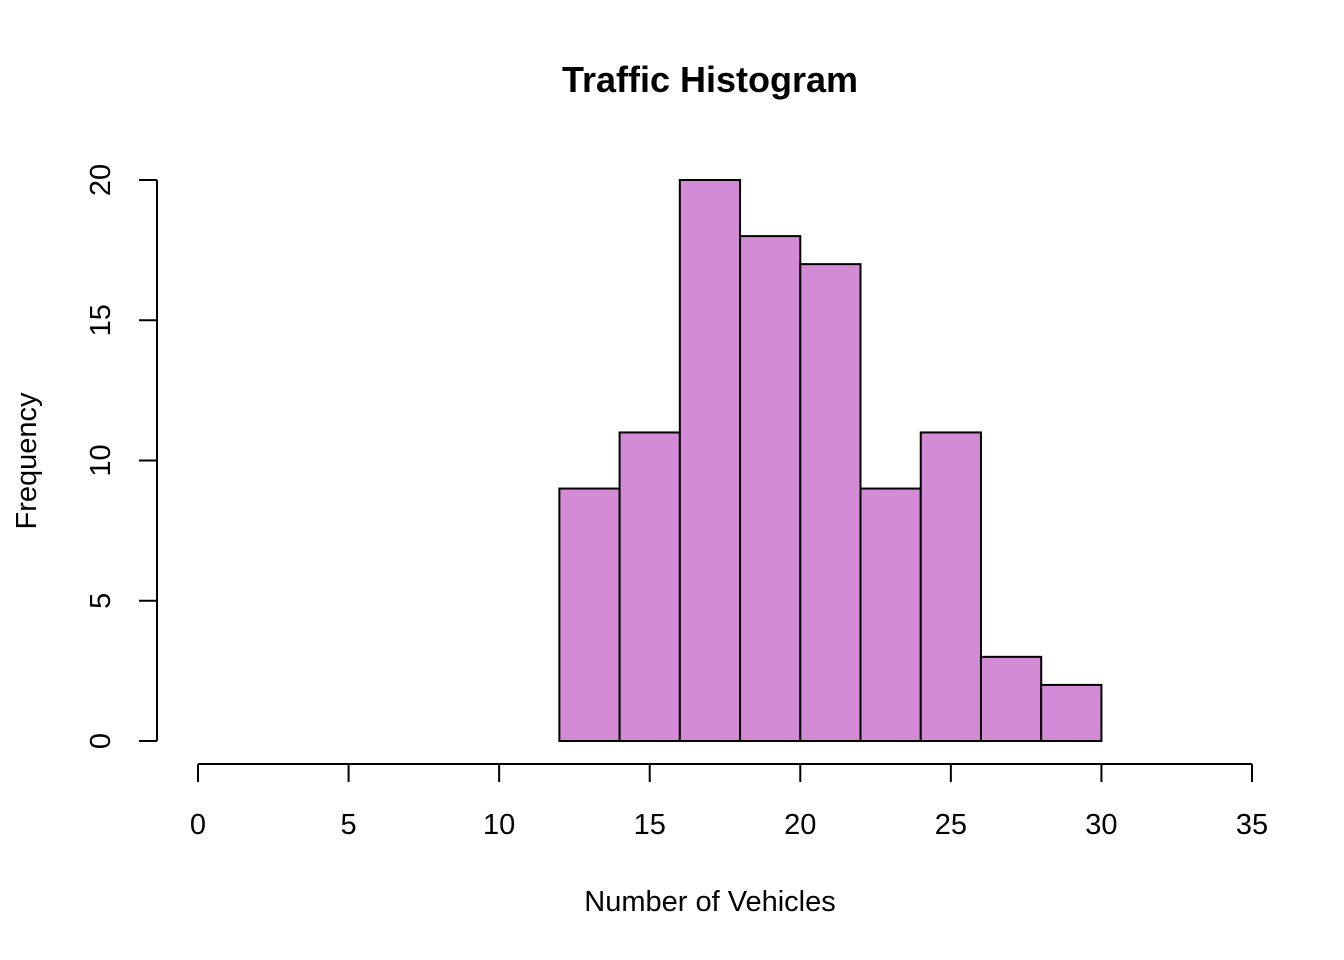  I want to click on x-tick-label: 15, so click(650, 825).